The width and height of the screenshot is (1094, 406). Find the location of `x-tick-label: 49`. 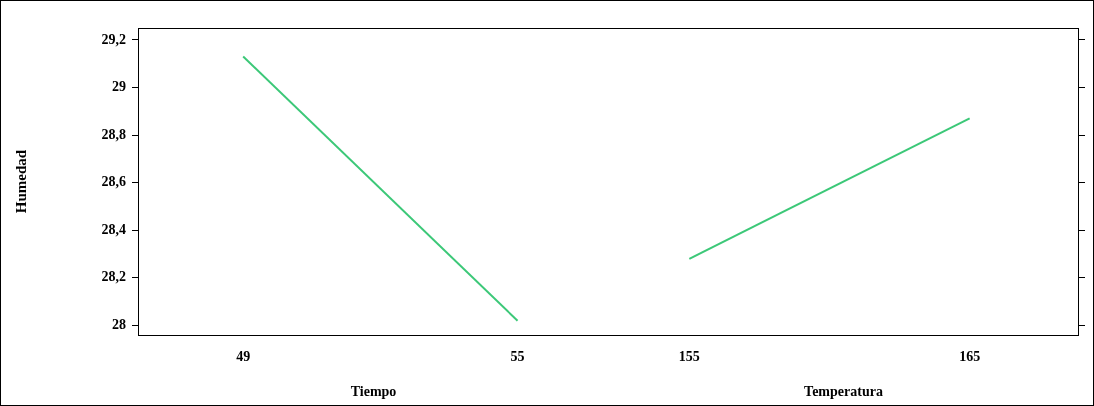

x-tick-label: 49 is located at coordinates (243, 357).